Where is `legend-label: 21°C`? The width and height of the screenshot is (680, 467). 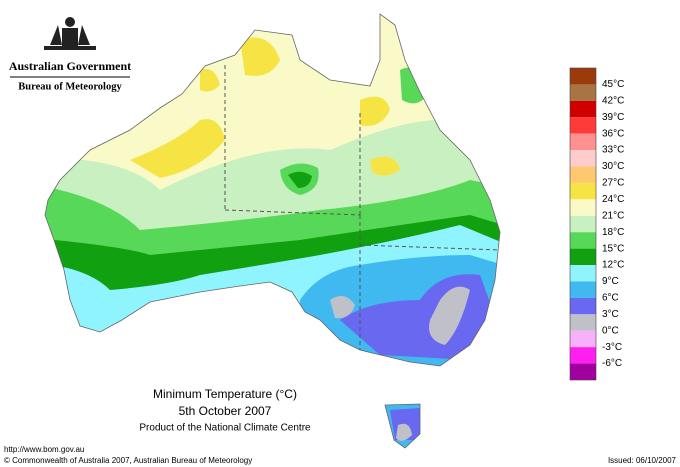 legend-label: 21°C is located at coordinates (613, 215).